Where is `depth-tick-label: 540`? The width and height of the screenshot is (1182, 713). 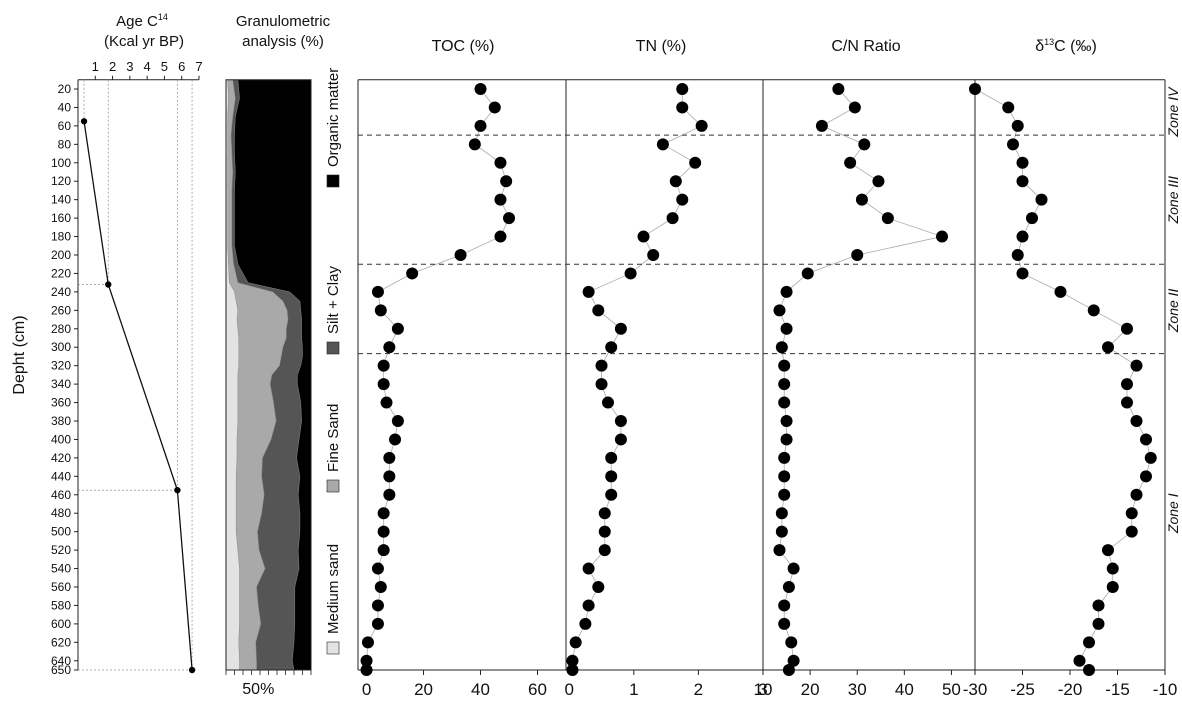 depth-tick-label: 540 is located at coordinates (61, 569).